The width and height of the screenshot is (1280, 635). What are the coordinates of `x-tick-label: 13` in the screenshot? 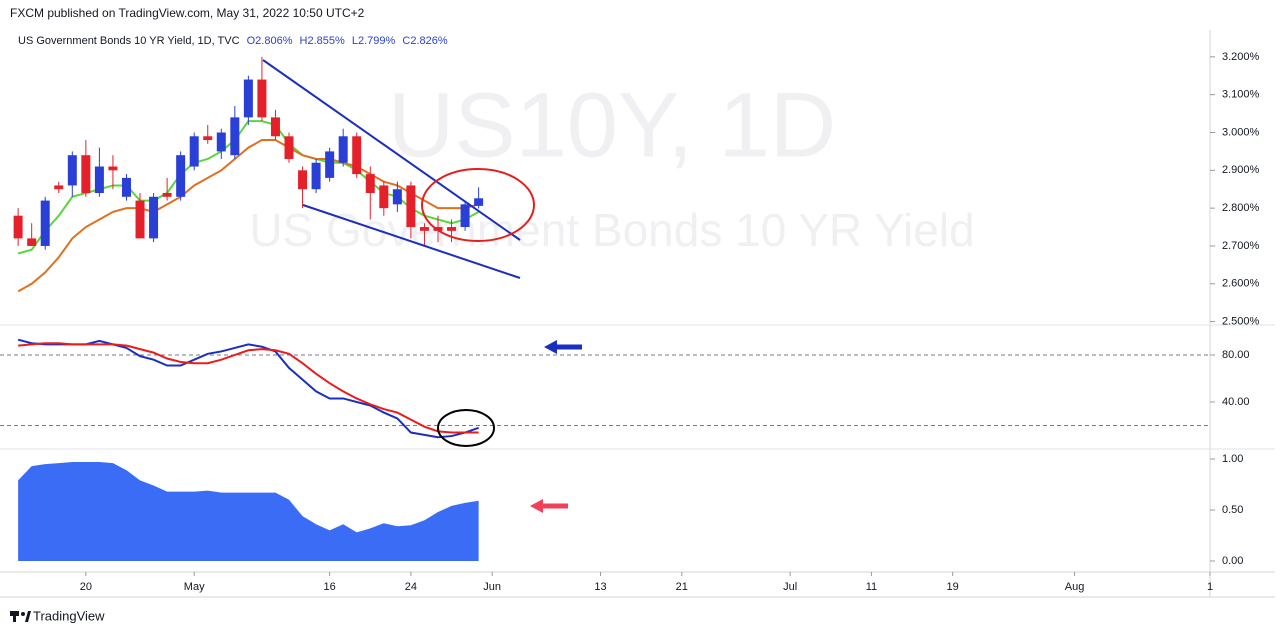 It's located at (600, 587).